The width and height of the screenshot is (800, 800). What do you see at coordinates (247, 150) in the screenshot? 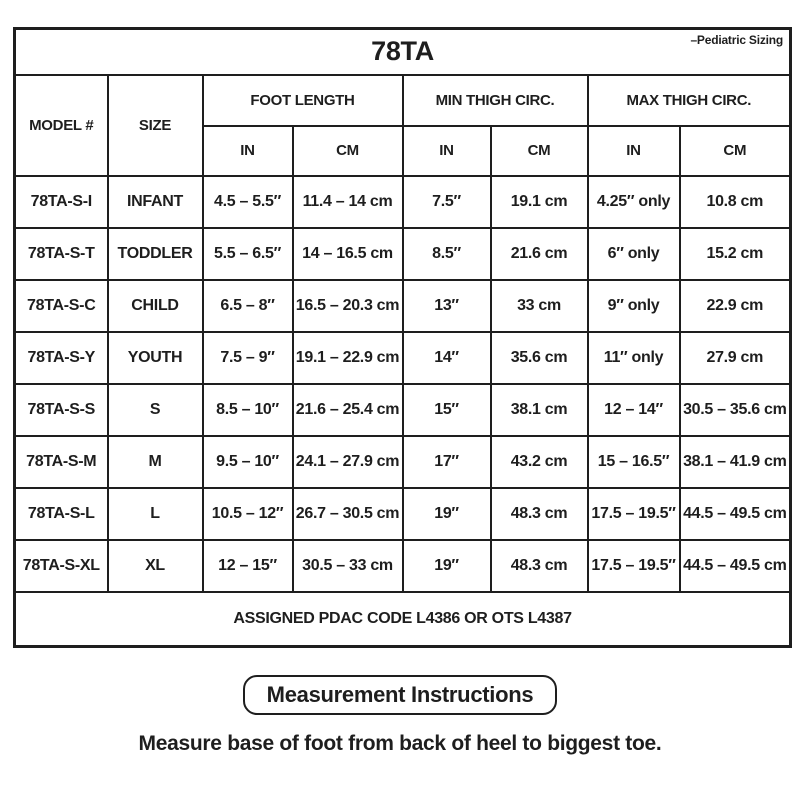
I see `subheader-foot-in: IN` at bounding box center [247, 150].